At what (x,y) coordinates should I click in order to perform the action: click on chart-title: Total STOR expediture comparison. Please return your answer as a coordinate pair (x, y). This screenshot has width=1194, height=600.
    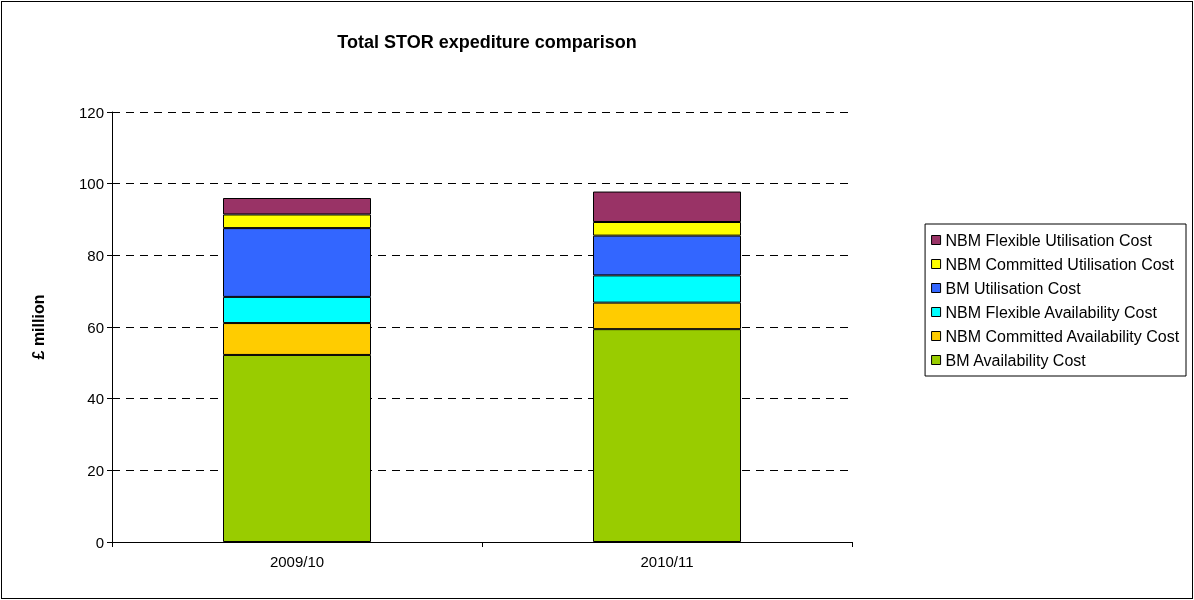
    Looking at the image, I should click on (487, 42).